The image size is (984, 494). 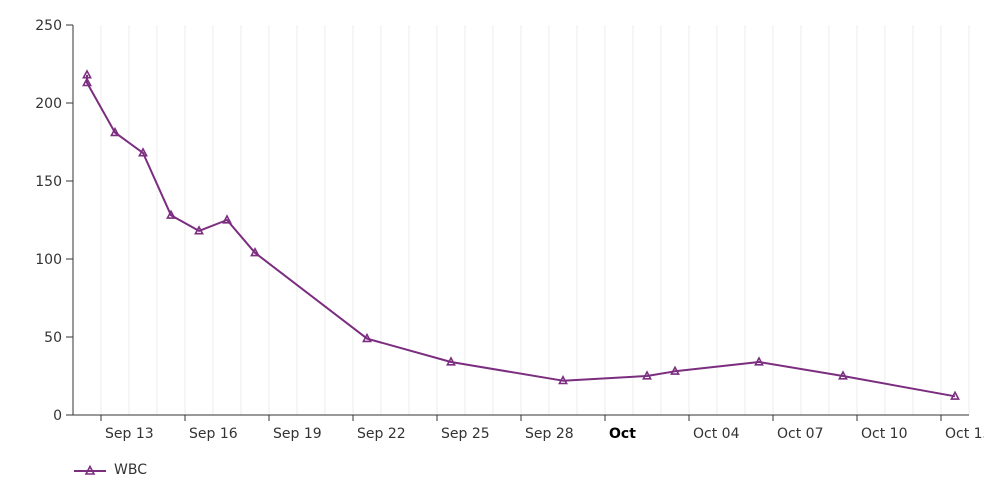 What do you see at coordinates (129, 434) in the screenshot?
I see `x-tick-label: Sep 13` at bounding box center [129, 434].